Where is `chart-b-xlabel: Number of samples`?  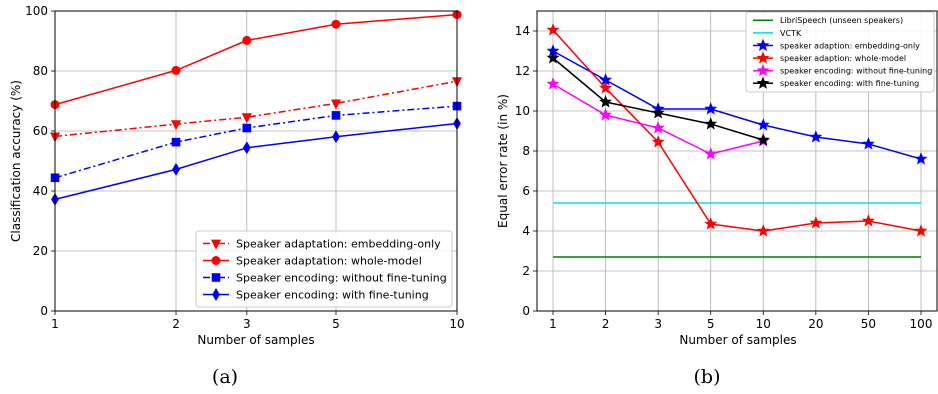
chart-b-xlabel: Number of samples is located at coordinates (737, 340).